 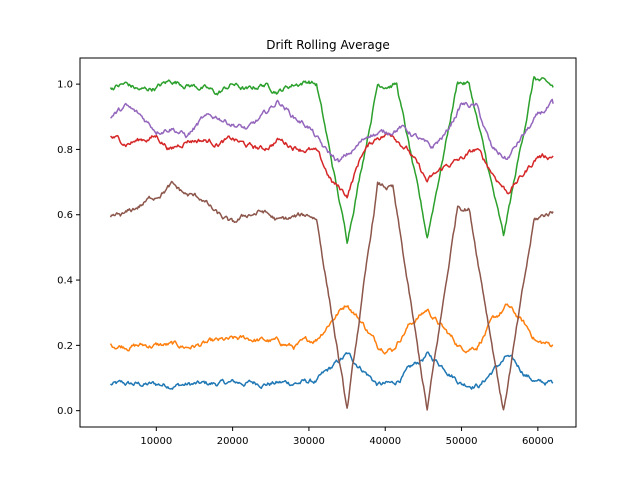 What do you see at coordinates (347, 437) in the screenshot?
I see `x-axis: 10000 20000 30000 40000 50000 60000` at bounding box center [347, 437].